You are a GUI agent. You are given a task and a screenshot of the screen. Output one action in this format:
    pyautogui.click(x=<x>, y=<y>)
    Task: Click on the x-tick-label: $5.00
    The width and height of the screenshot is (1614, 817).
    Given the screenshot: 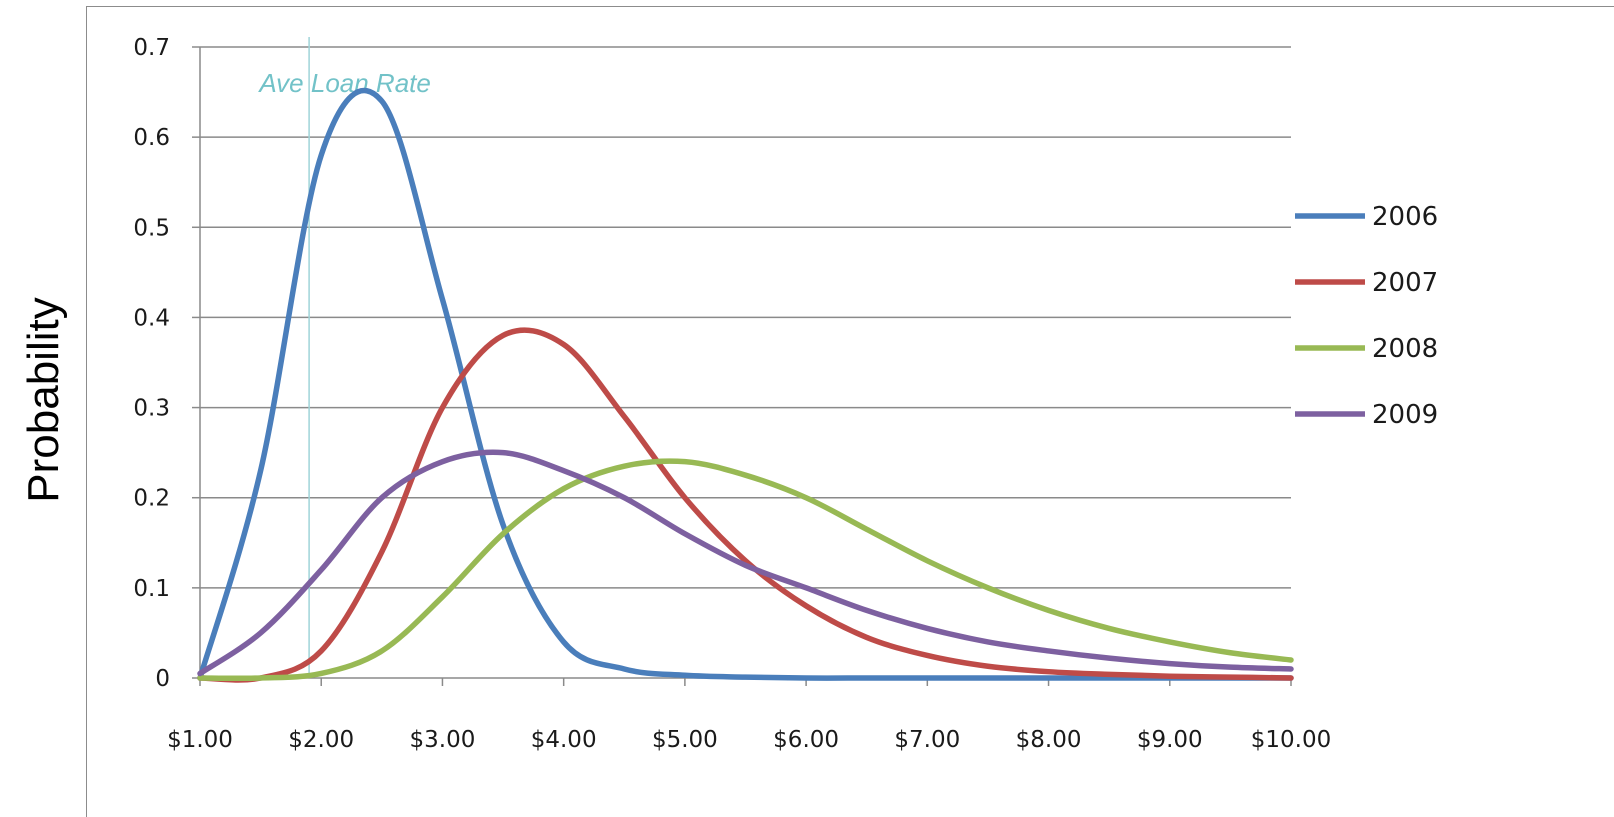 What is the action you would take?
    pyautogui.click(x=685, y=740)
    